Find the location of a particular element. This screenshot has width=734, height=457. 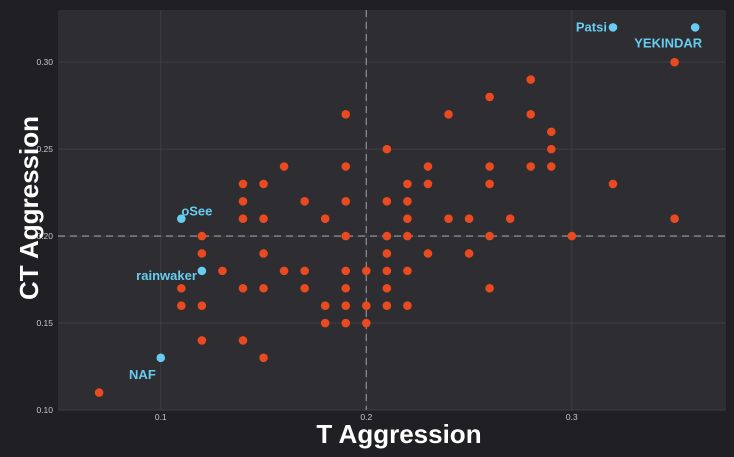

player-label: YEKINDAR is located at coordinates (668, 42).